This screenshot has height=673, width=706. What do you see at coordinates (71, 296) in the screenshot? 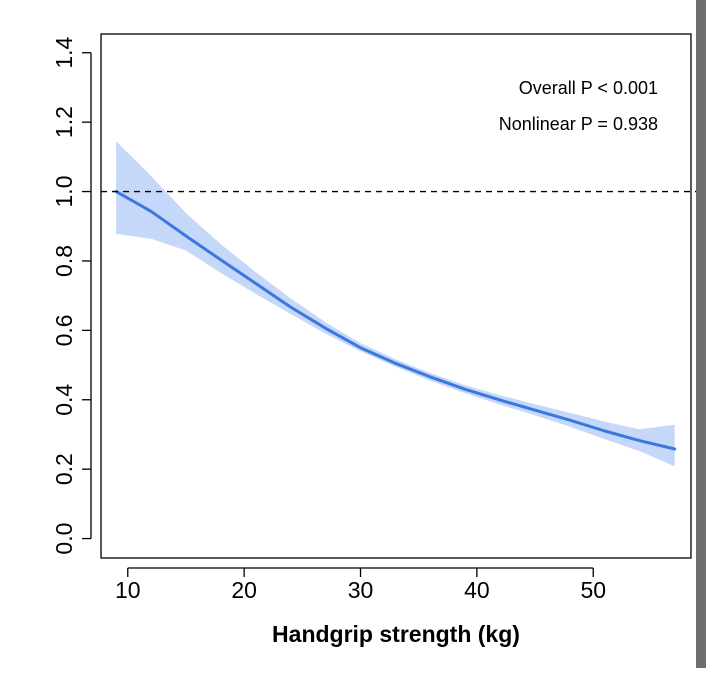
I see `y-axis: 0.0 0.2 0.4 0.6 0.8 1.0 1.2 1.4` at bounding box center [71, 296].